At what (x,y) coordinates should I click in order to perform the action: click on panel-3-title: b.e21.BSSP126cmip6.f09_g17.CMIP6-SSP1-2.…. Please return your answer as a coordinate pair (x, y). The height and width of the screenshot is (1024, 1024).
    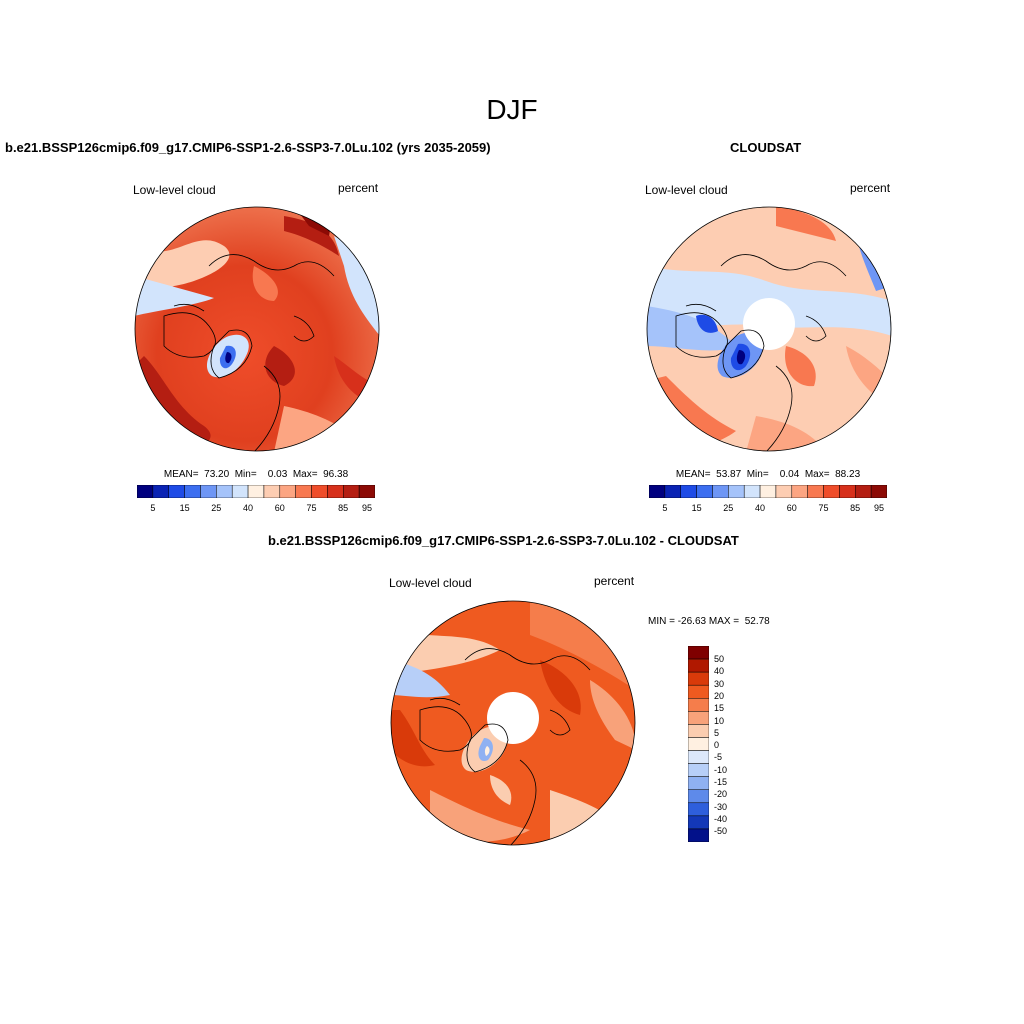
    Looking at the image, I should click on (503, 540).